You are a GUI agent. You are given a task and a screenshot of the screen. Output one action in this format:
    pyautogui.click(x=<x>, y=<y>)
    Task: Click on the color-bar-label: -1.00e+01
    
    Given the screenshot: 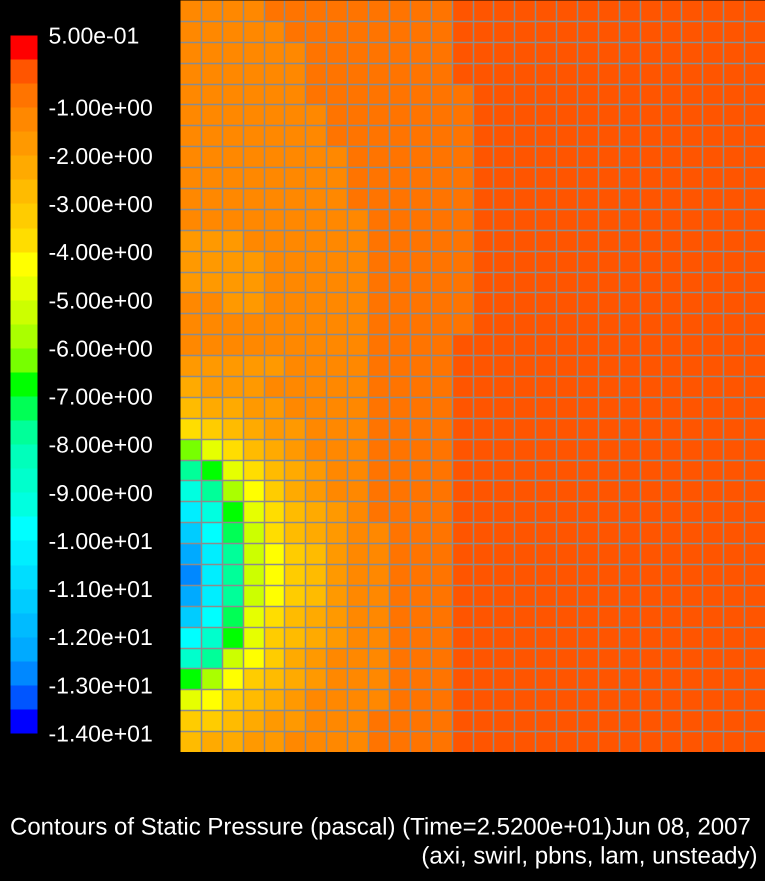 What is the action you would take?
    pyautogui.click(x=100, y=541)
    